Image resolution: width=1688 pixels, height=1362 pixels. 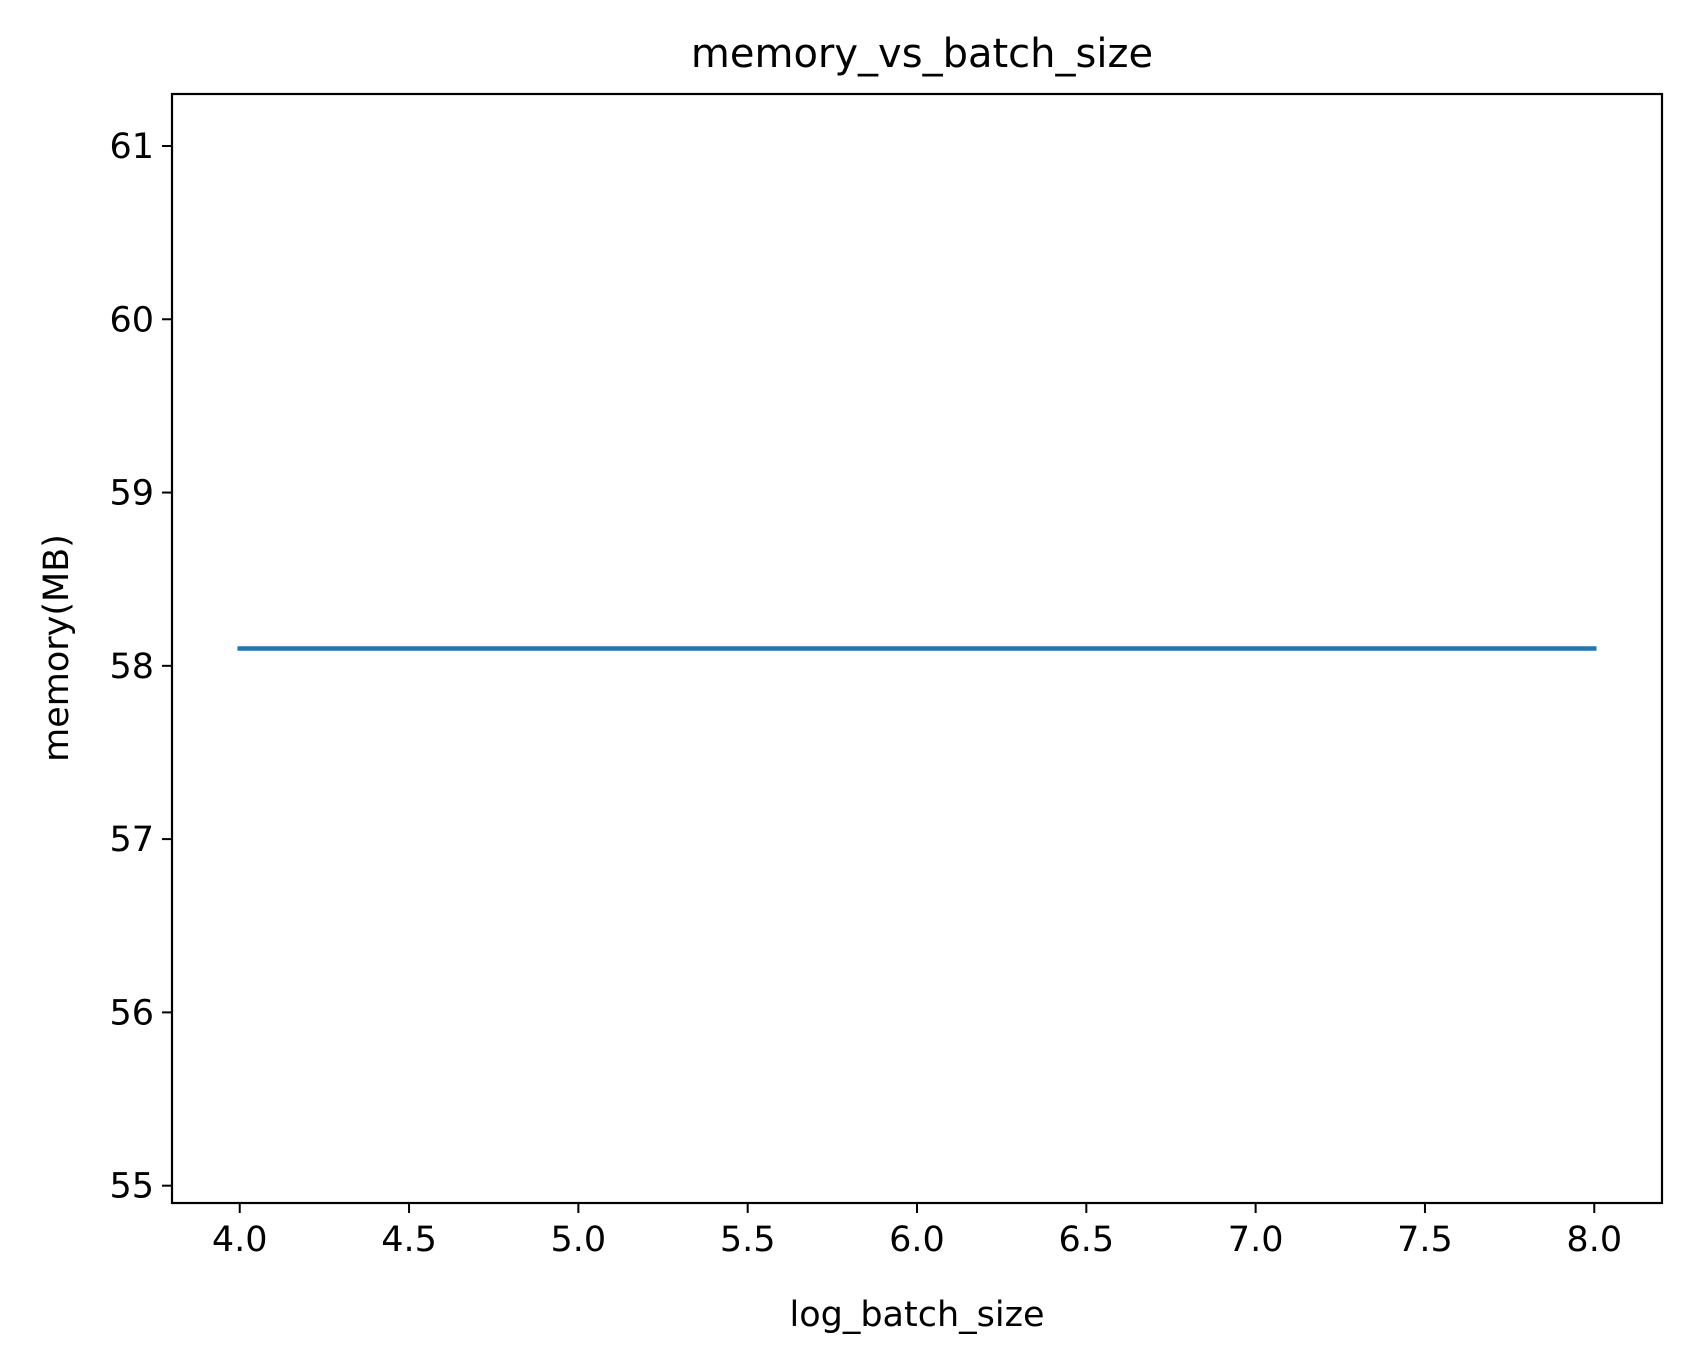 What do you see at coordinates (1086, 1240) in the screenshot?
I see `x-tick-label: 6.5` at bounding box center [1086, 1240].